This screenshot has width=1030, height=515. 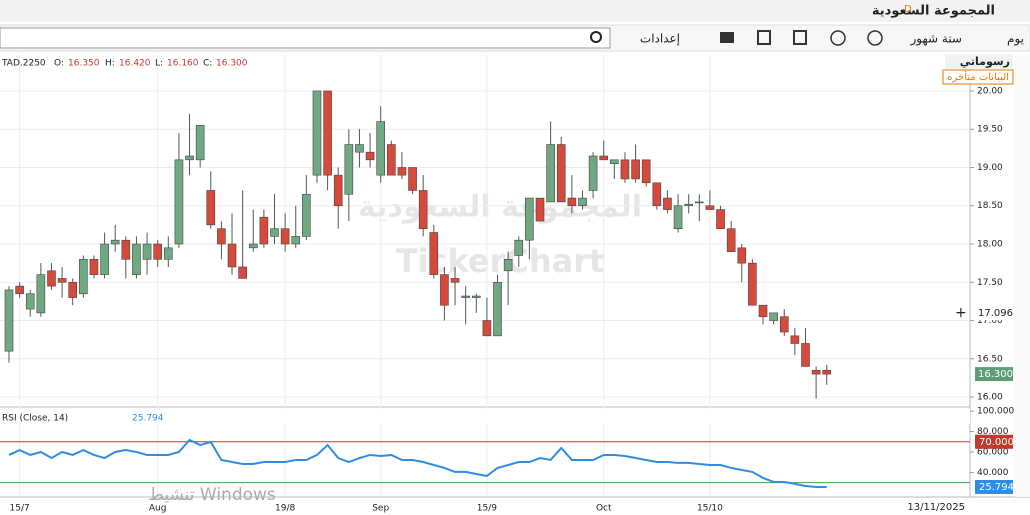 I want to click on level-label: 70.000, so click(x=996, y=442).